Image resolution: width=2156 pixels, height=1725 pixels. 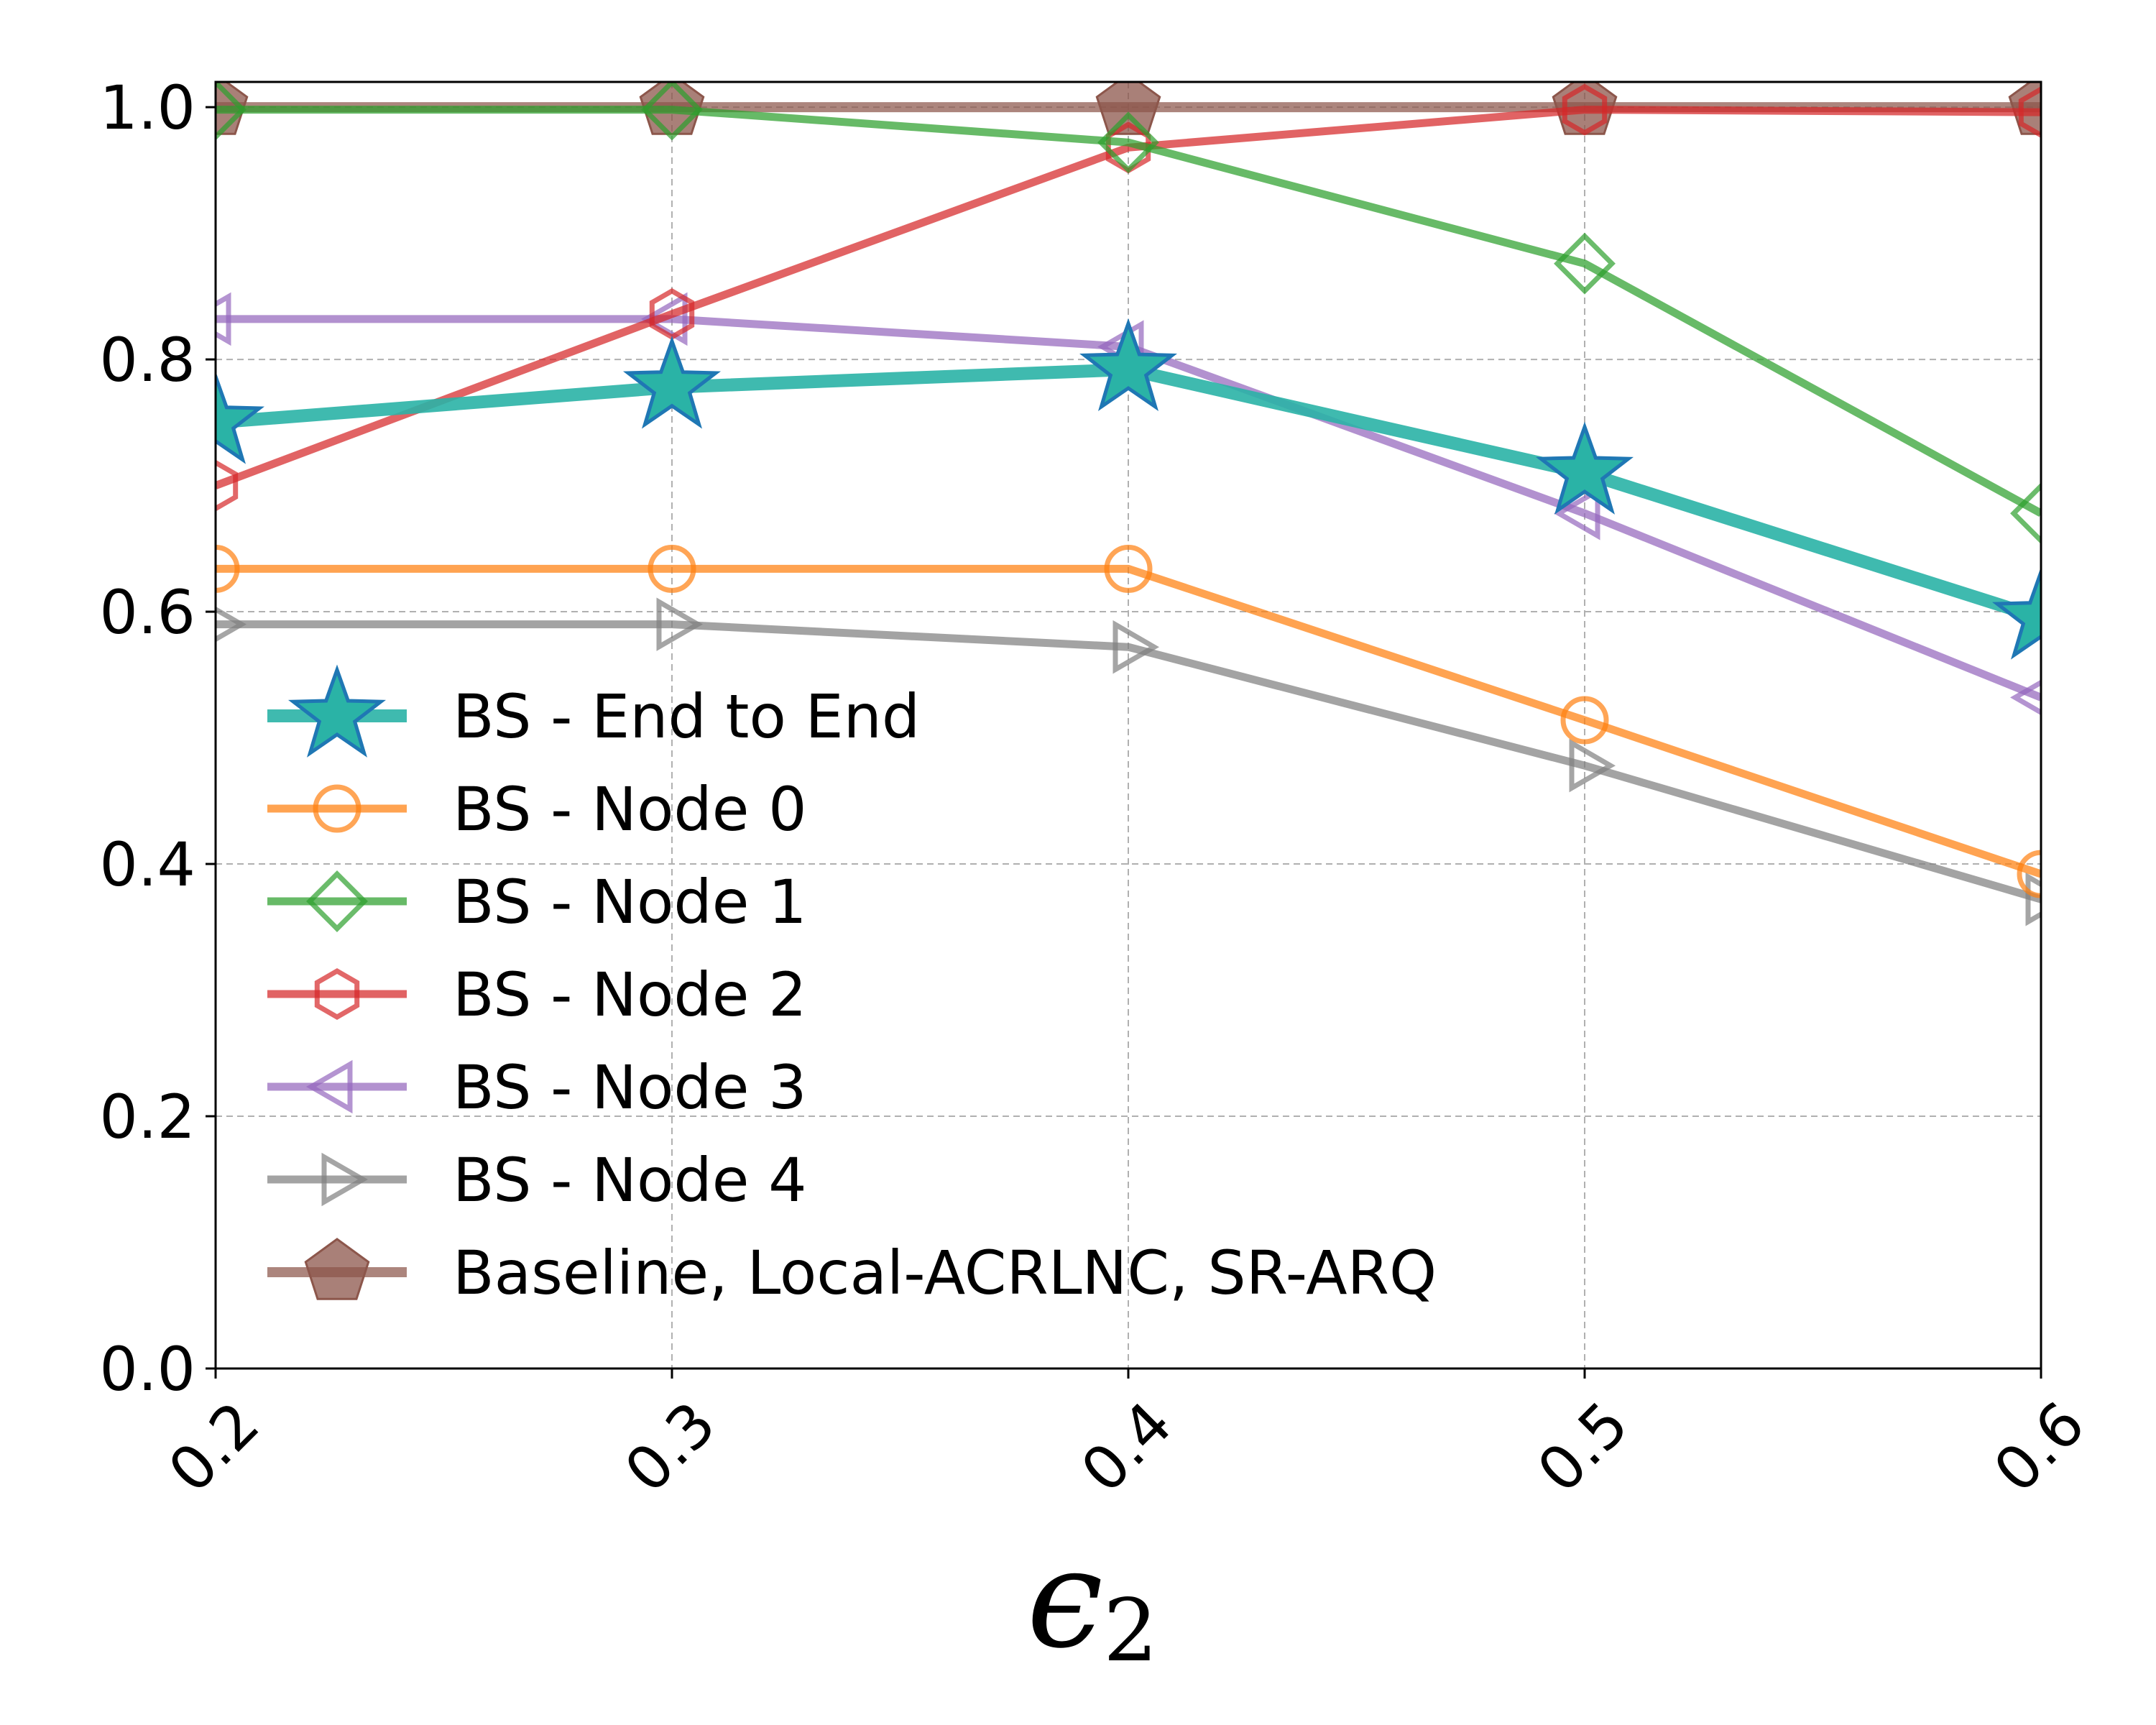 What do you see at coordinates (147, 360) in the screenshot?
I see `y-tick-label: 0.8` at bounding box center [147, 360].